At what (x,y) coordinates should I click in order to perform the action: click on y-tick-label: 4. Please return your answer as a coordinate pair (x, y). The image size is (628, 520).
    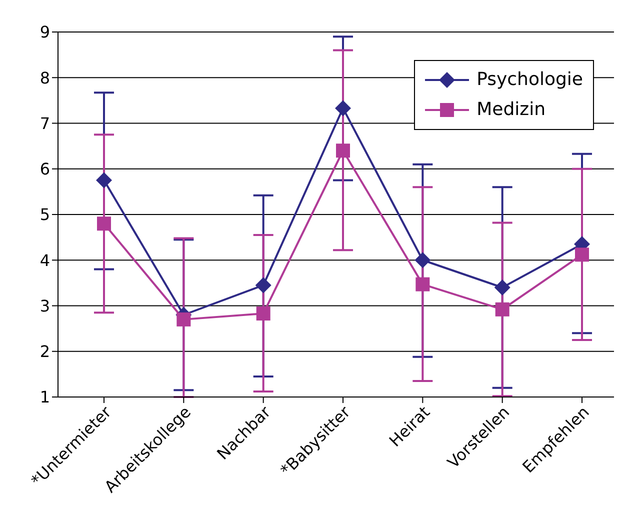
    Looking at the image, I should click on (45, 260).